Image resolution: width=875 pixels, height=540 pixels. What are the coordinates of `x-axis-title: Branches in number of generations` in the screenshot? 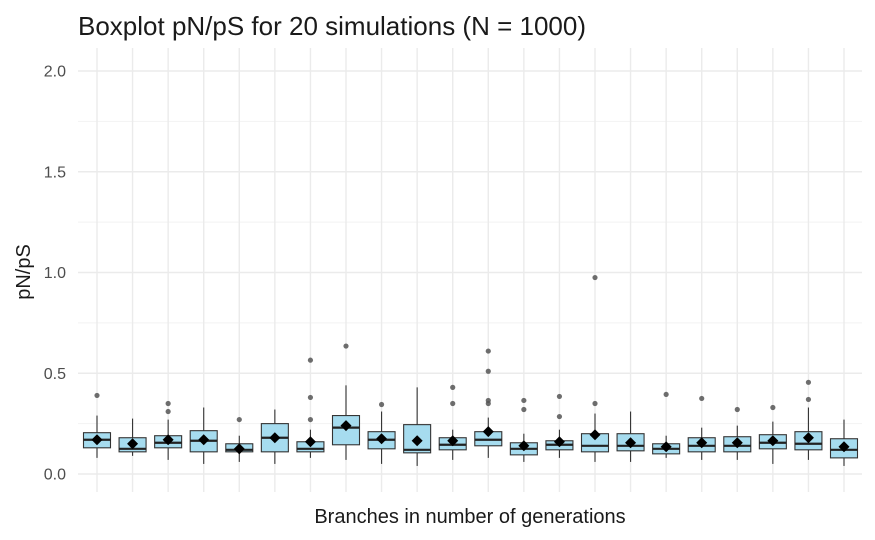 It's located at (469, 517).